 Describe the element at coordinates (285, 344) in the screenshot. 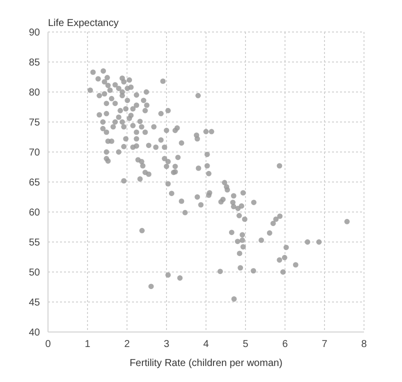

I see `x-tick-label: 6` at that location.